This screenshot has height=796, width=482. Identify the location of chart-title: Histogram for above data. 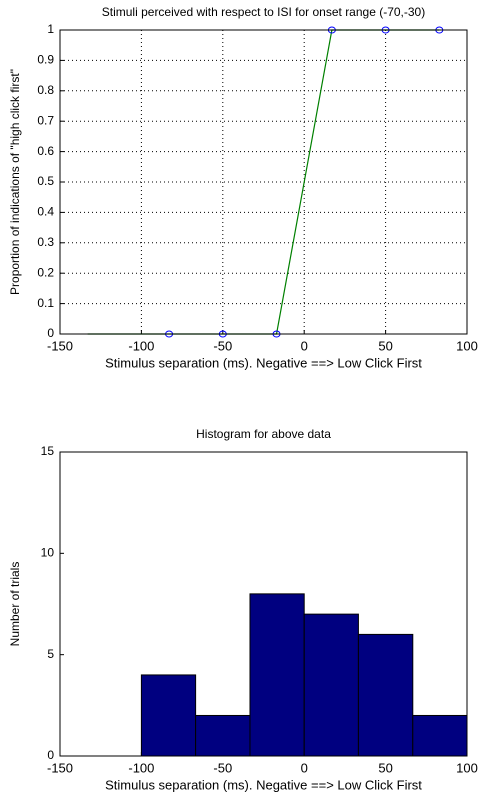
(263, 434).